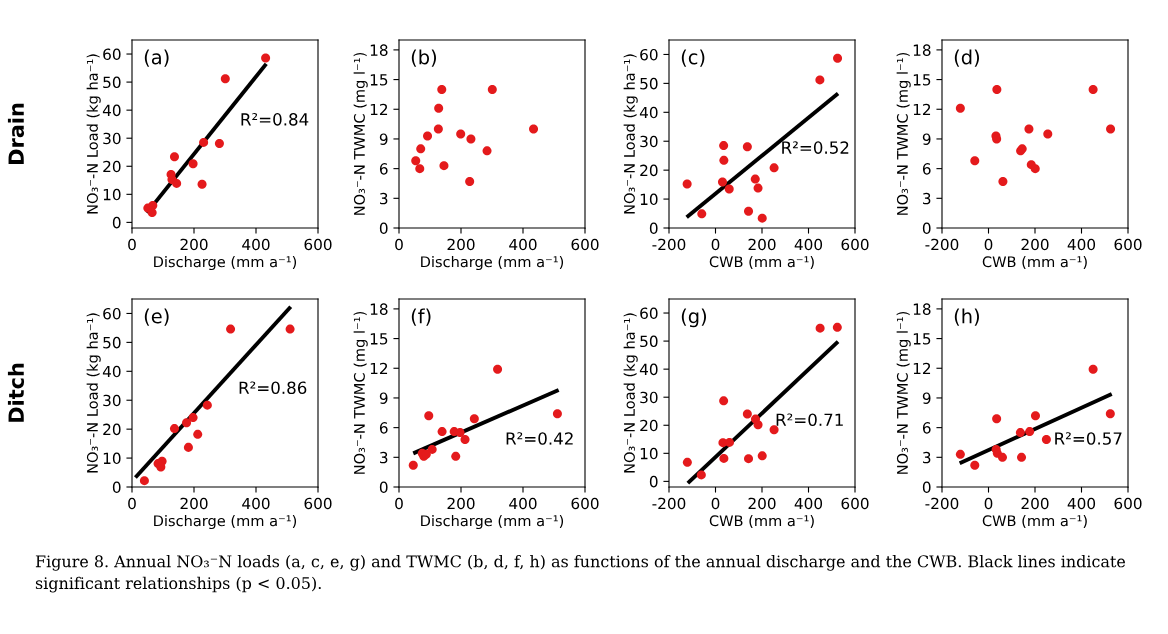 The width and height of the screenshot is (1168, 634). Describe the element at coordinates (111, 371) in the screenshot. I see `y-tick-label: 40` at that location.